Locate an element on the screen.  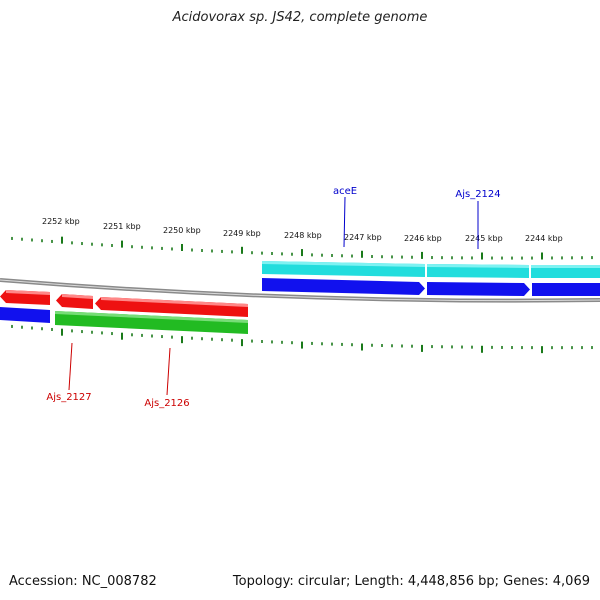
scale-label-2244: 2244 kbp is located at coordinates (544, 238).